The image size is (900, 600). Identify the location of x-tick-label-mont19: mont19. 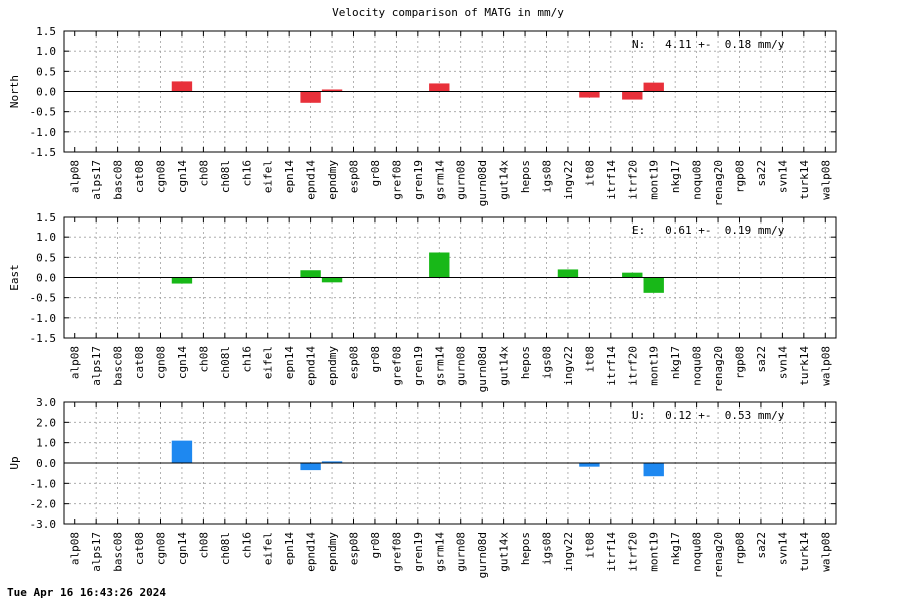
(654, 180).